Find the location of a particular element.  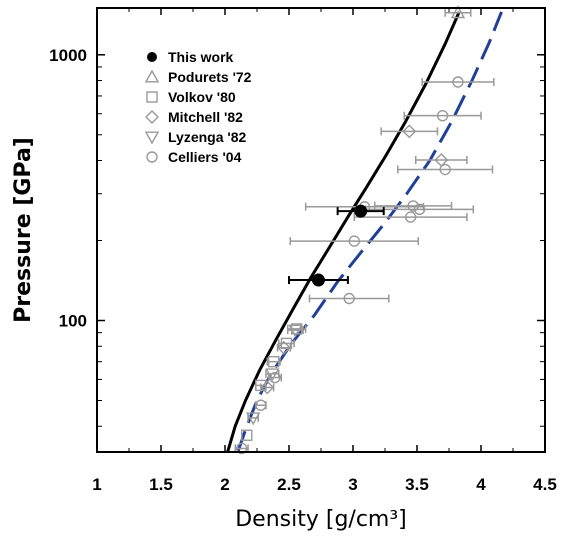

y-tick-label: 1000 is located at coordinates (68, 55).